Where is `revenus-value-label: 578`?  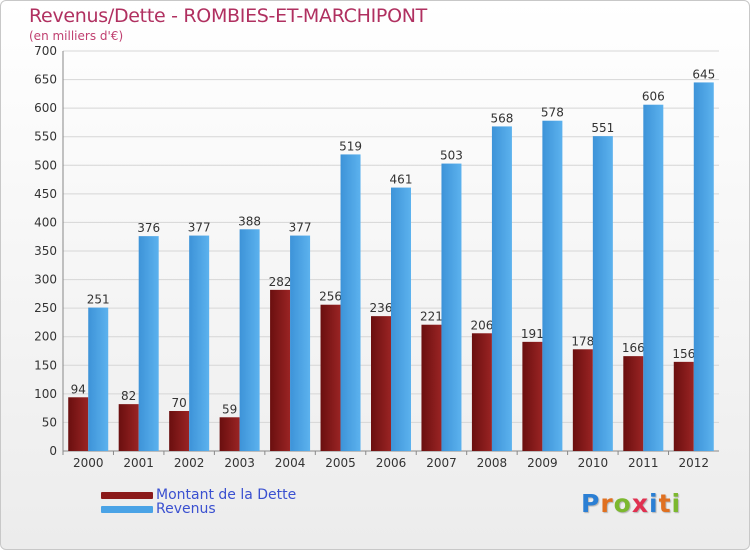 revenus-value-label: 578 is located at coordinates (552, 113).